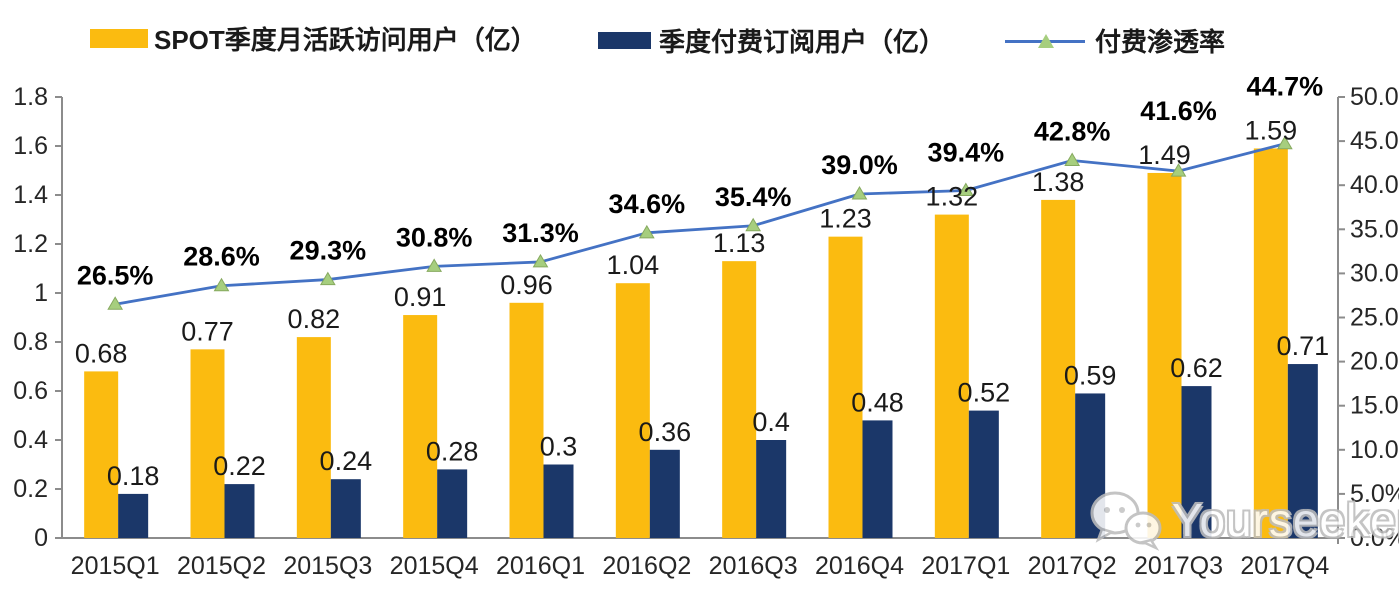 This screenshot has width=1399, height=596. Describe the element at coordinates (119, 38) in the screenshot. I see `mau-series-swatch` at that location.